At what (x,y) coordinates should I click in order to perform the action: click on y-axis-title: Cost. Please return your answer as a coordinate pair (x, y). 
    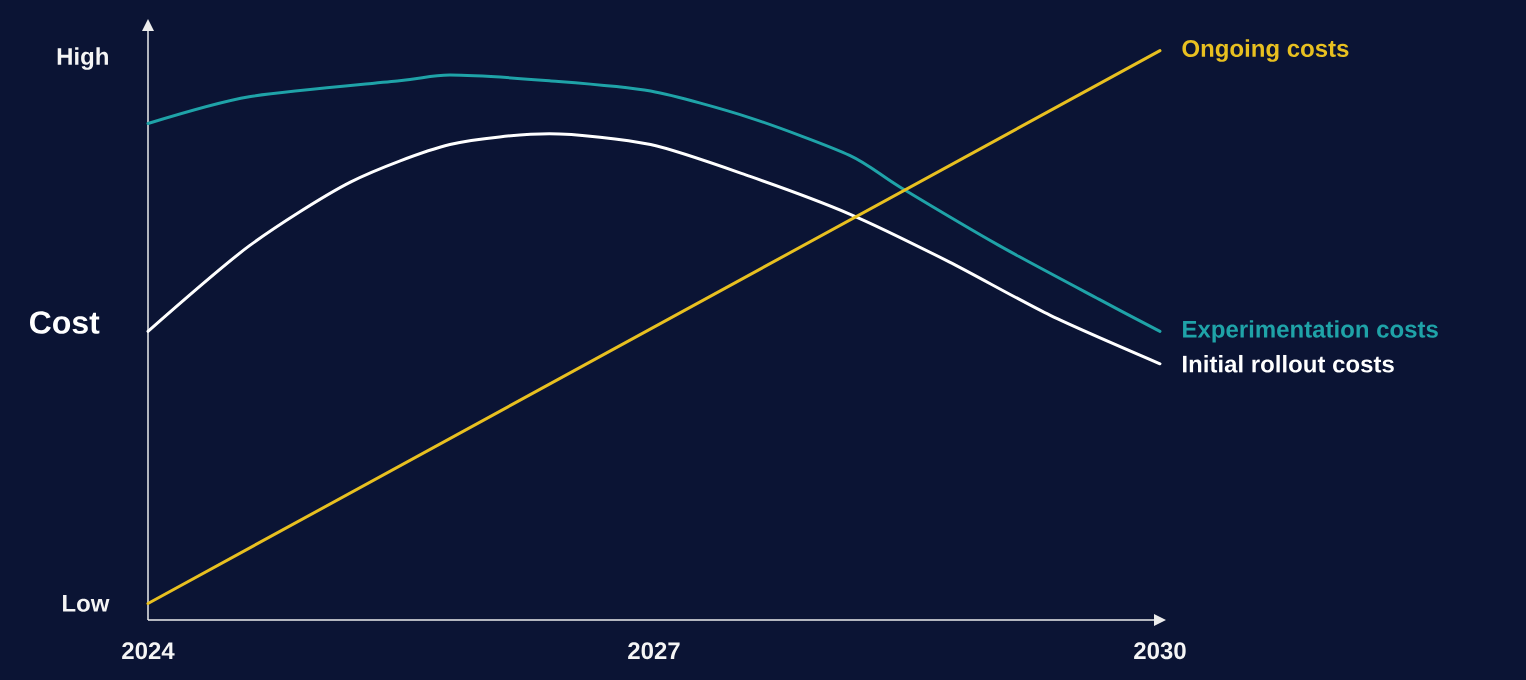
    Looking at the image, I should click on (65, 322).